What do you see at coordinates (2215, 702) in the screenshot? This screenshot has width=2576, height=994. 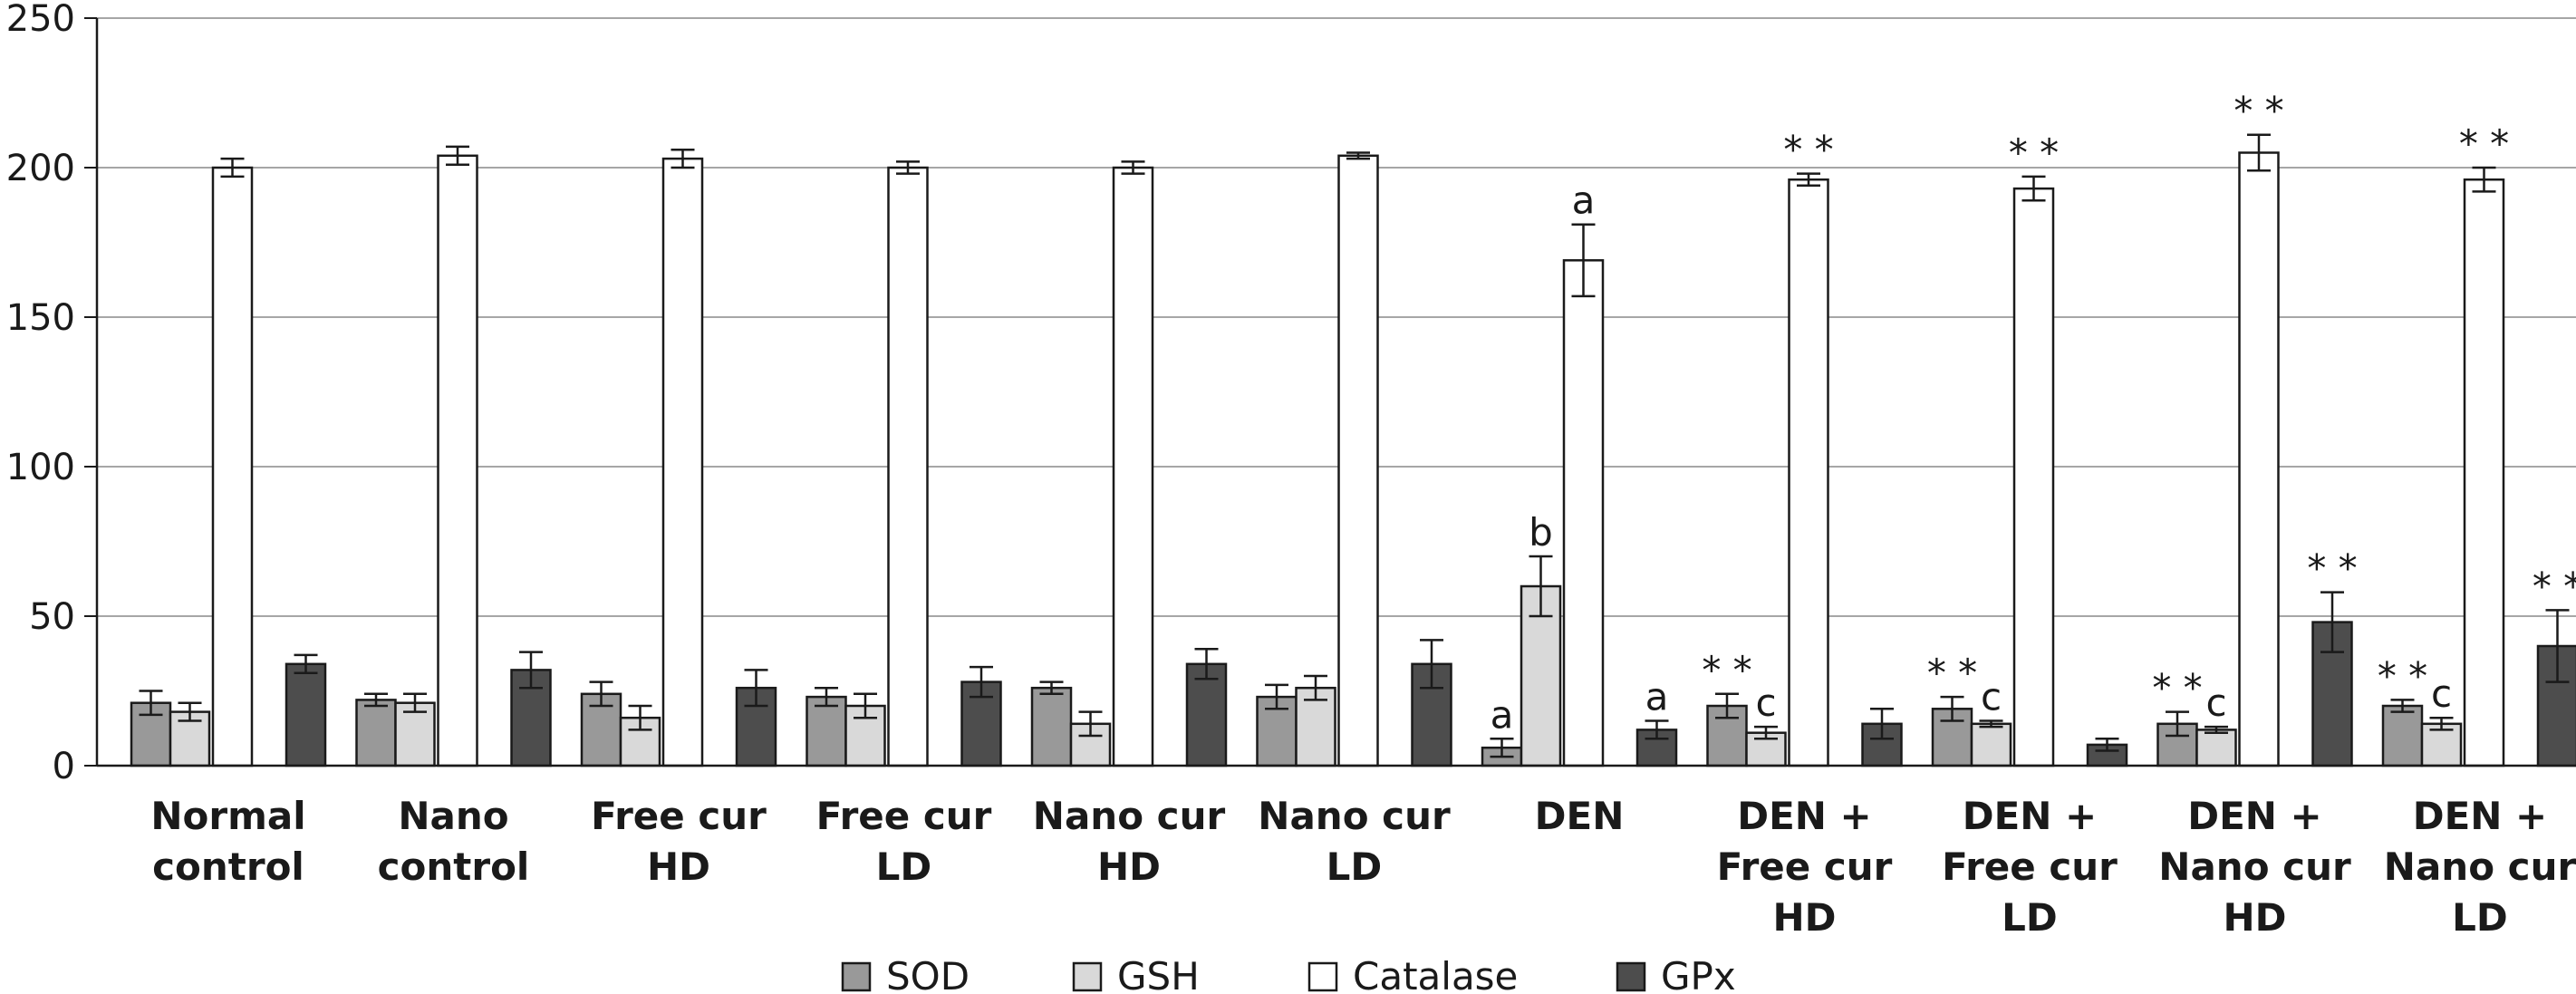 I see `annotation-gsh-9: c` at bounding box center [2215, 702].